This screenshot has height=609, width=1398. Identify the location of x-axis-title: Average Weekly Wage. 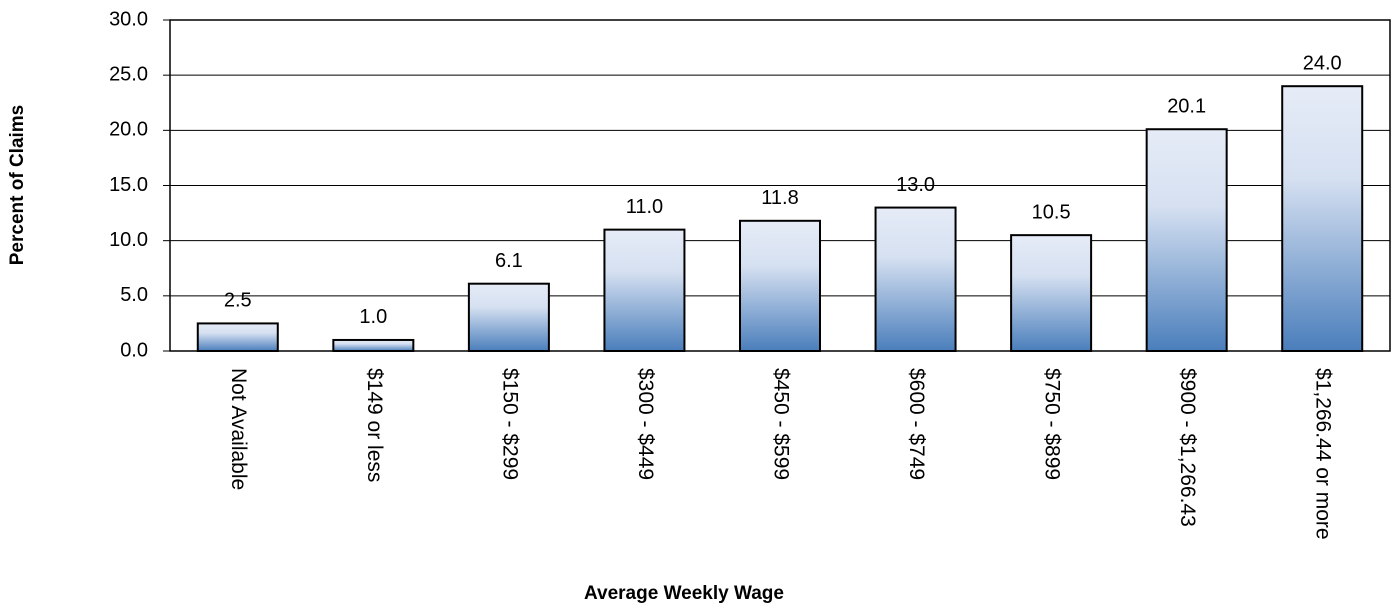
(684, 593).